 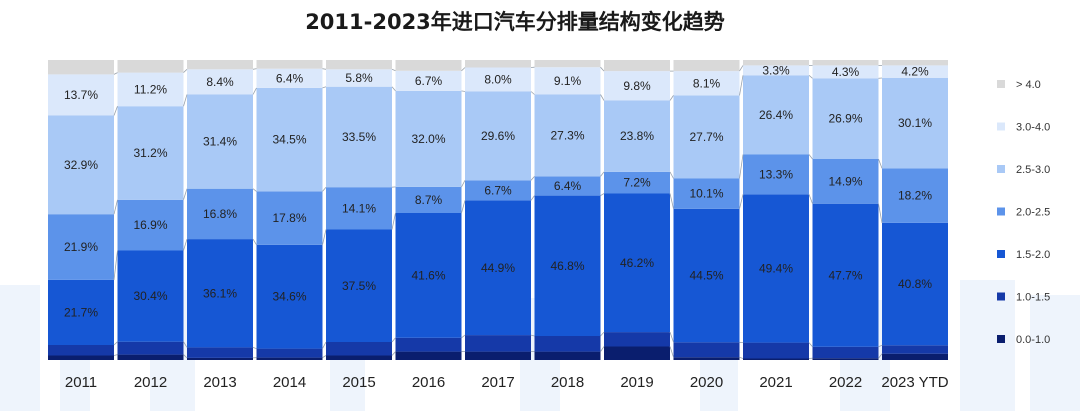 What do you see at coordinates (776, 269) in the screenshot?
I see `data-label: 49.4%` at bounding box center [776, 269].